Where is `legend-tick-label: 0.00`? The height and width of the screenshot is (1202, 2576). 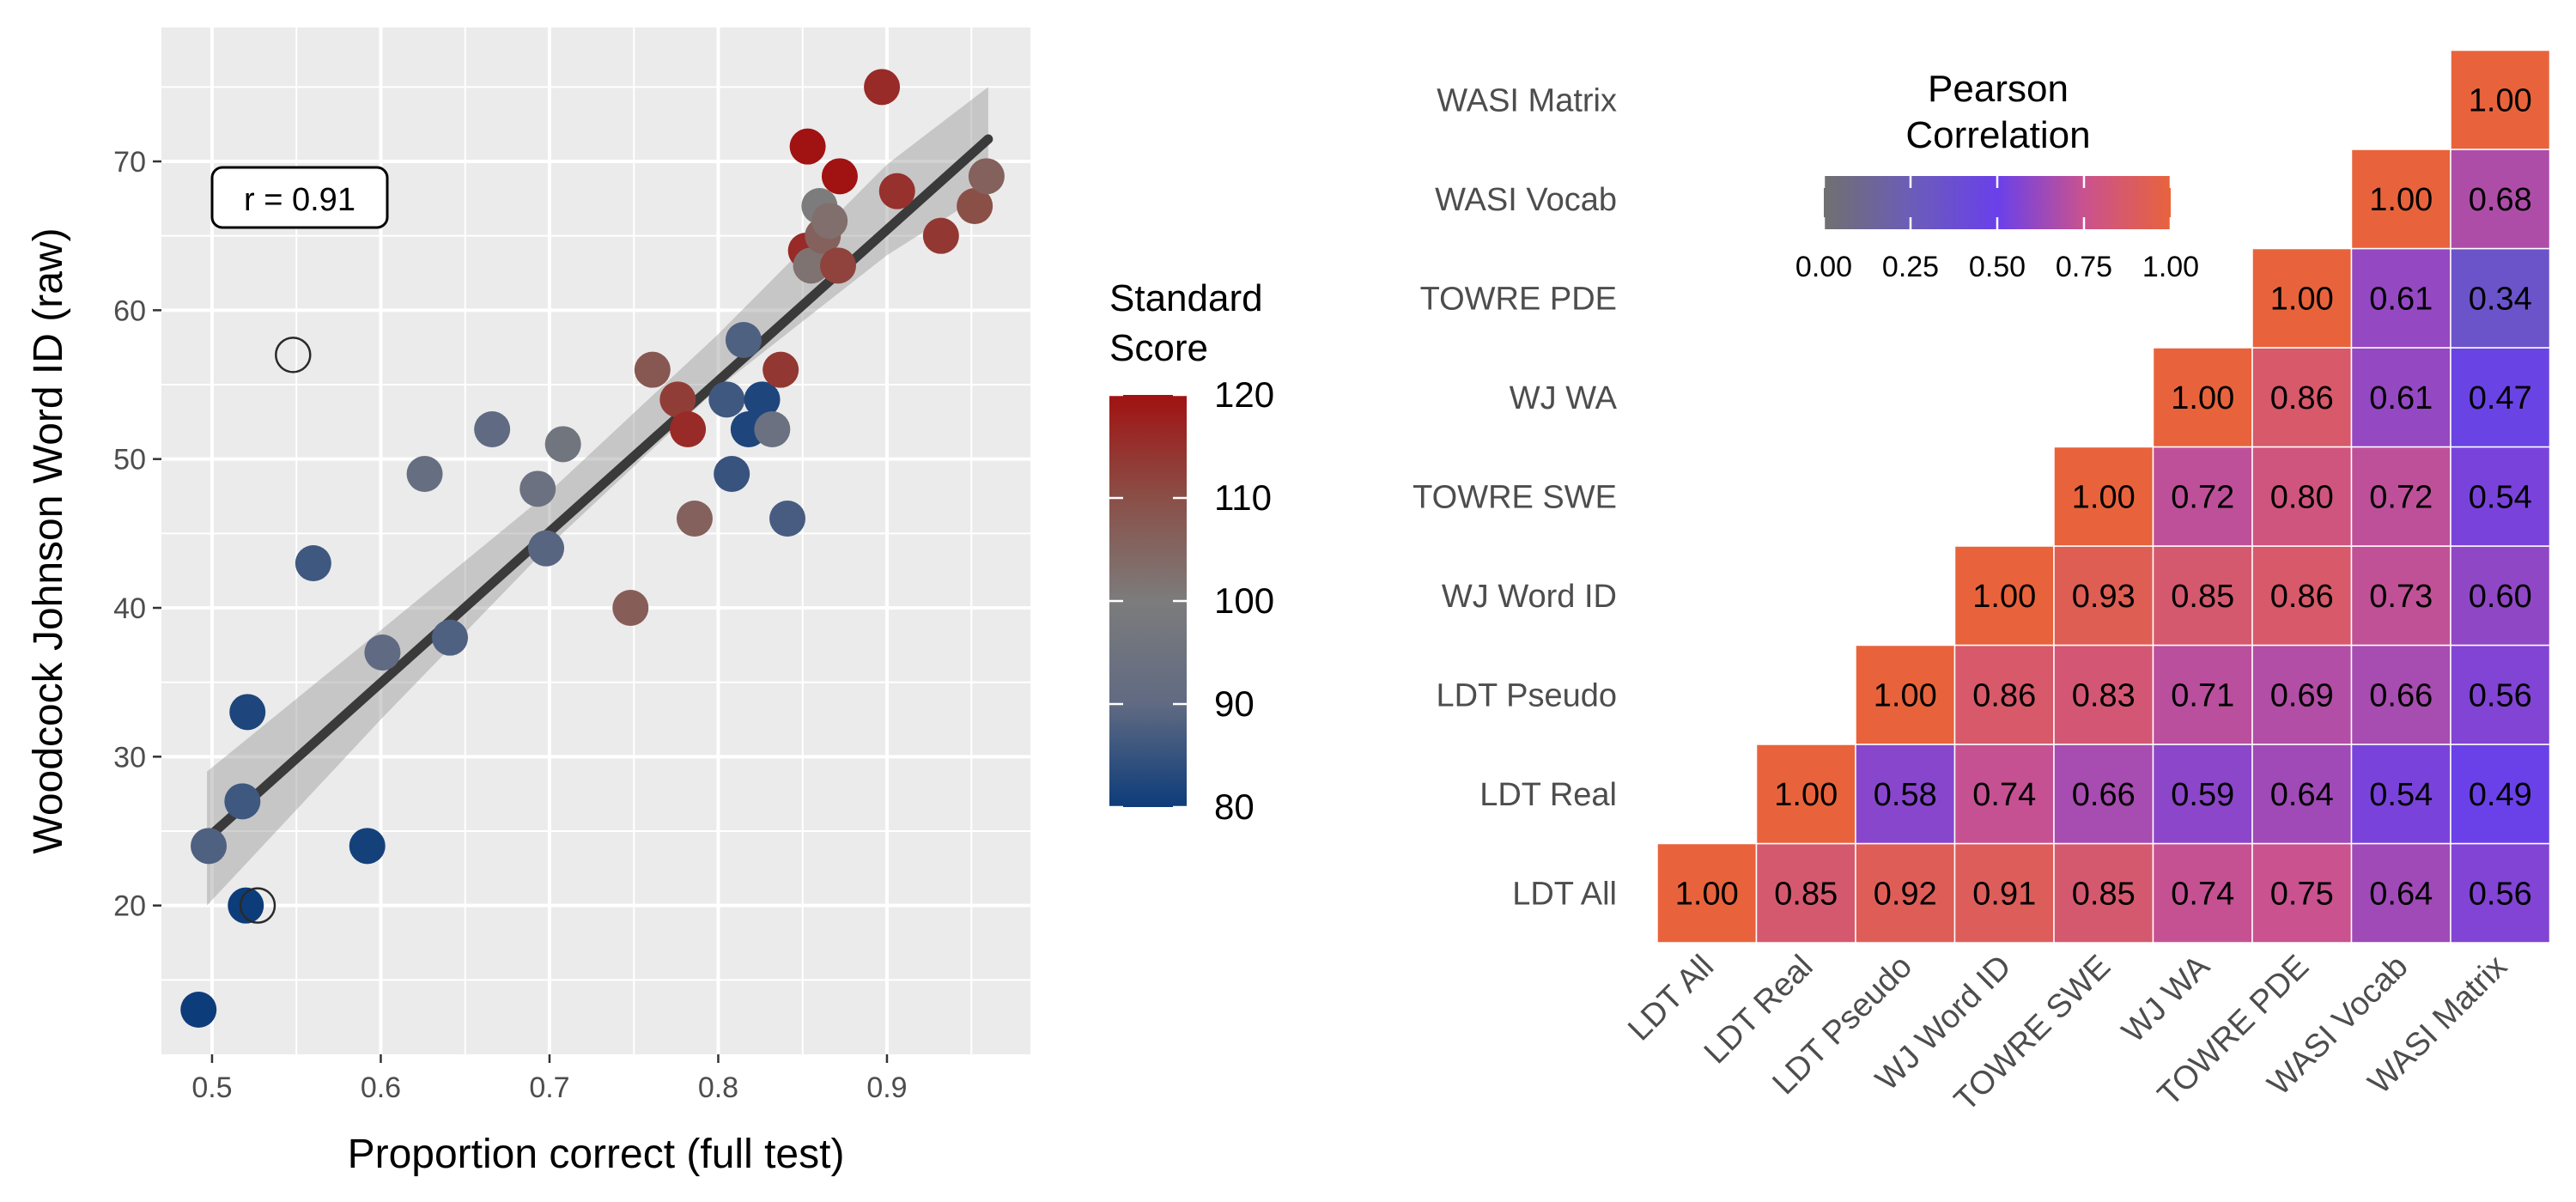 legend-tick-label: 0.00 is located at coordinates (1823, 267).